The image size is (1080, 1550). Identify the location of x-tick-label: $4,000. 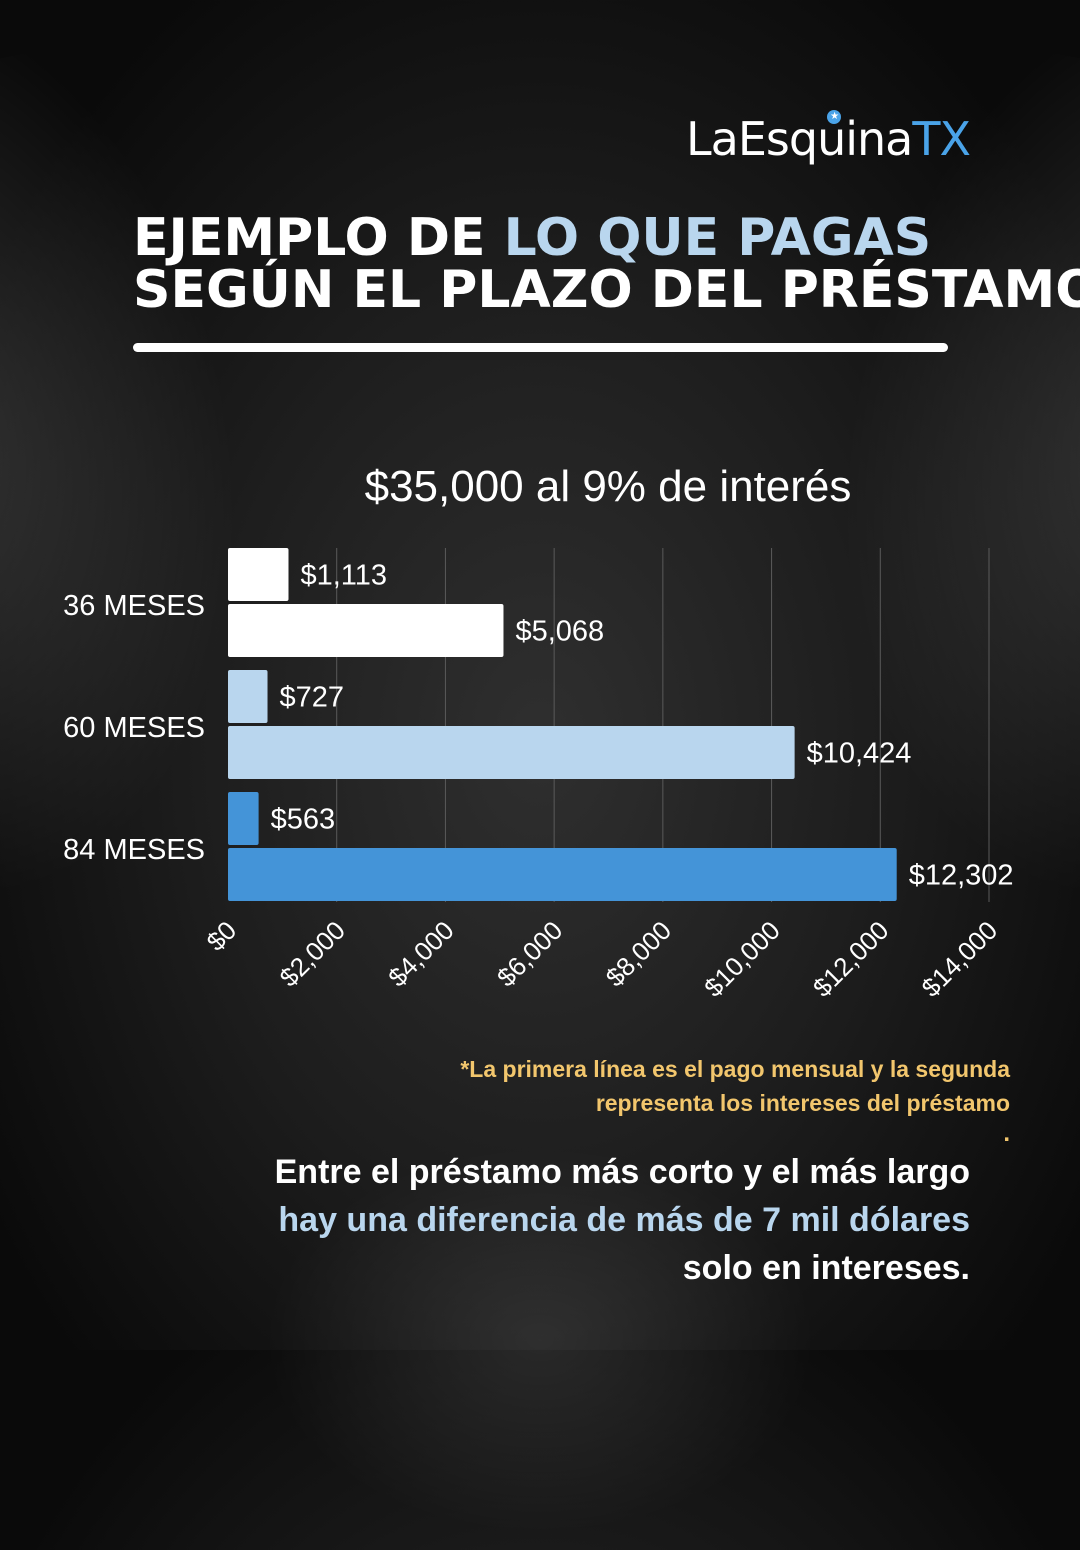
(420, 953).